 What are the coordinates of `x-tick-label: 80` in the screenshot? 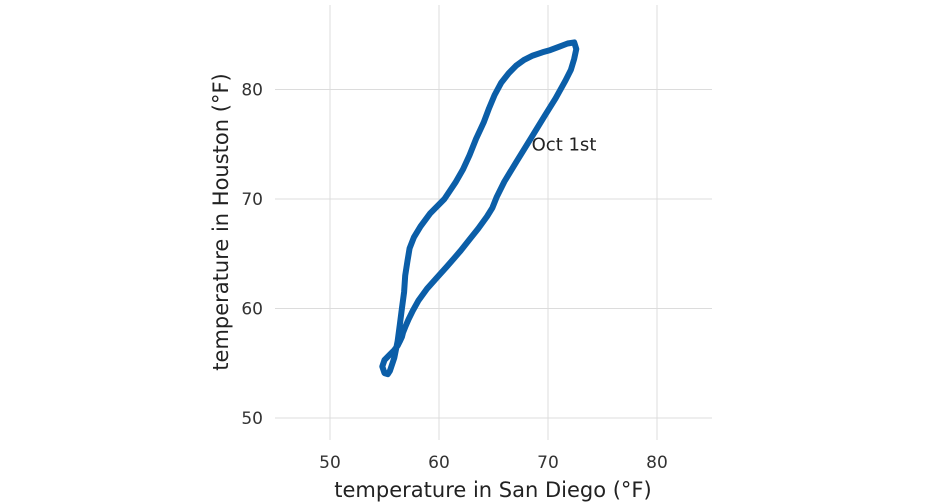 It's located at (657, 463).